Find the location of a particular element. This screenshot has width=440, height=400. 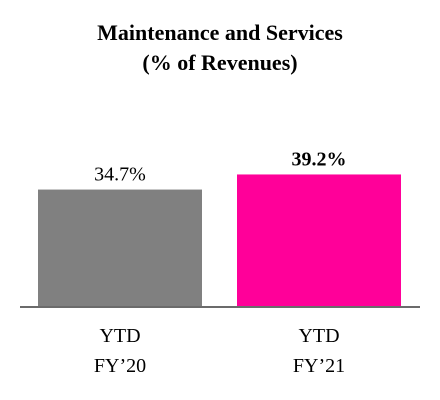

x-tick-label-1-1: FY’21 is located at coordinates (319, 366).